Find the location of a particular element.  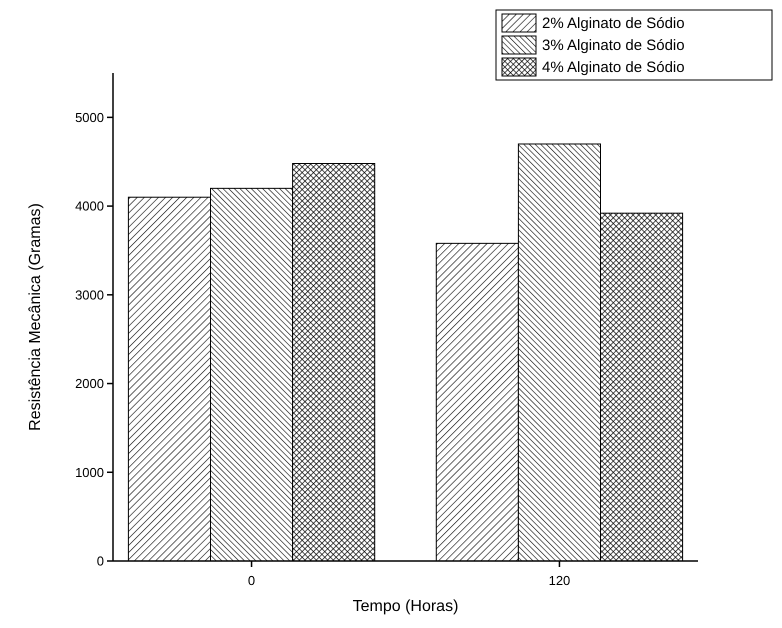

y-tick-label: 3000 is located at coordinates (89, 294).